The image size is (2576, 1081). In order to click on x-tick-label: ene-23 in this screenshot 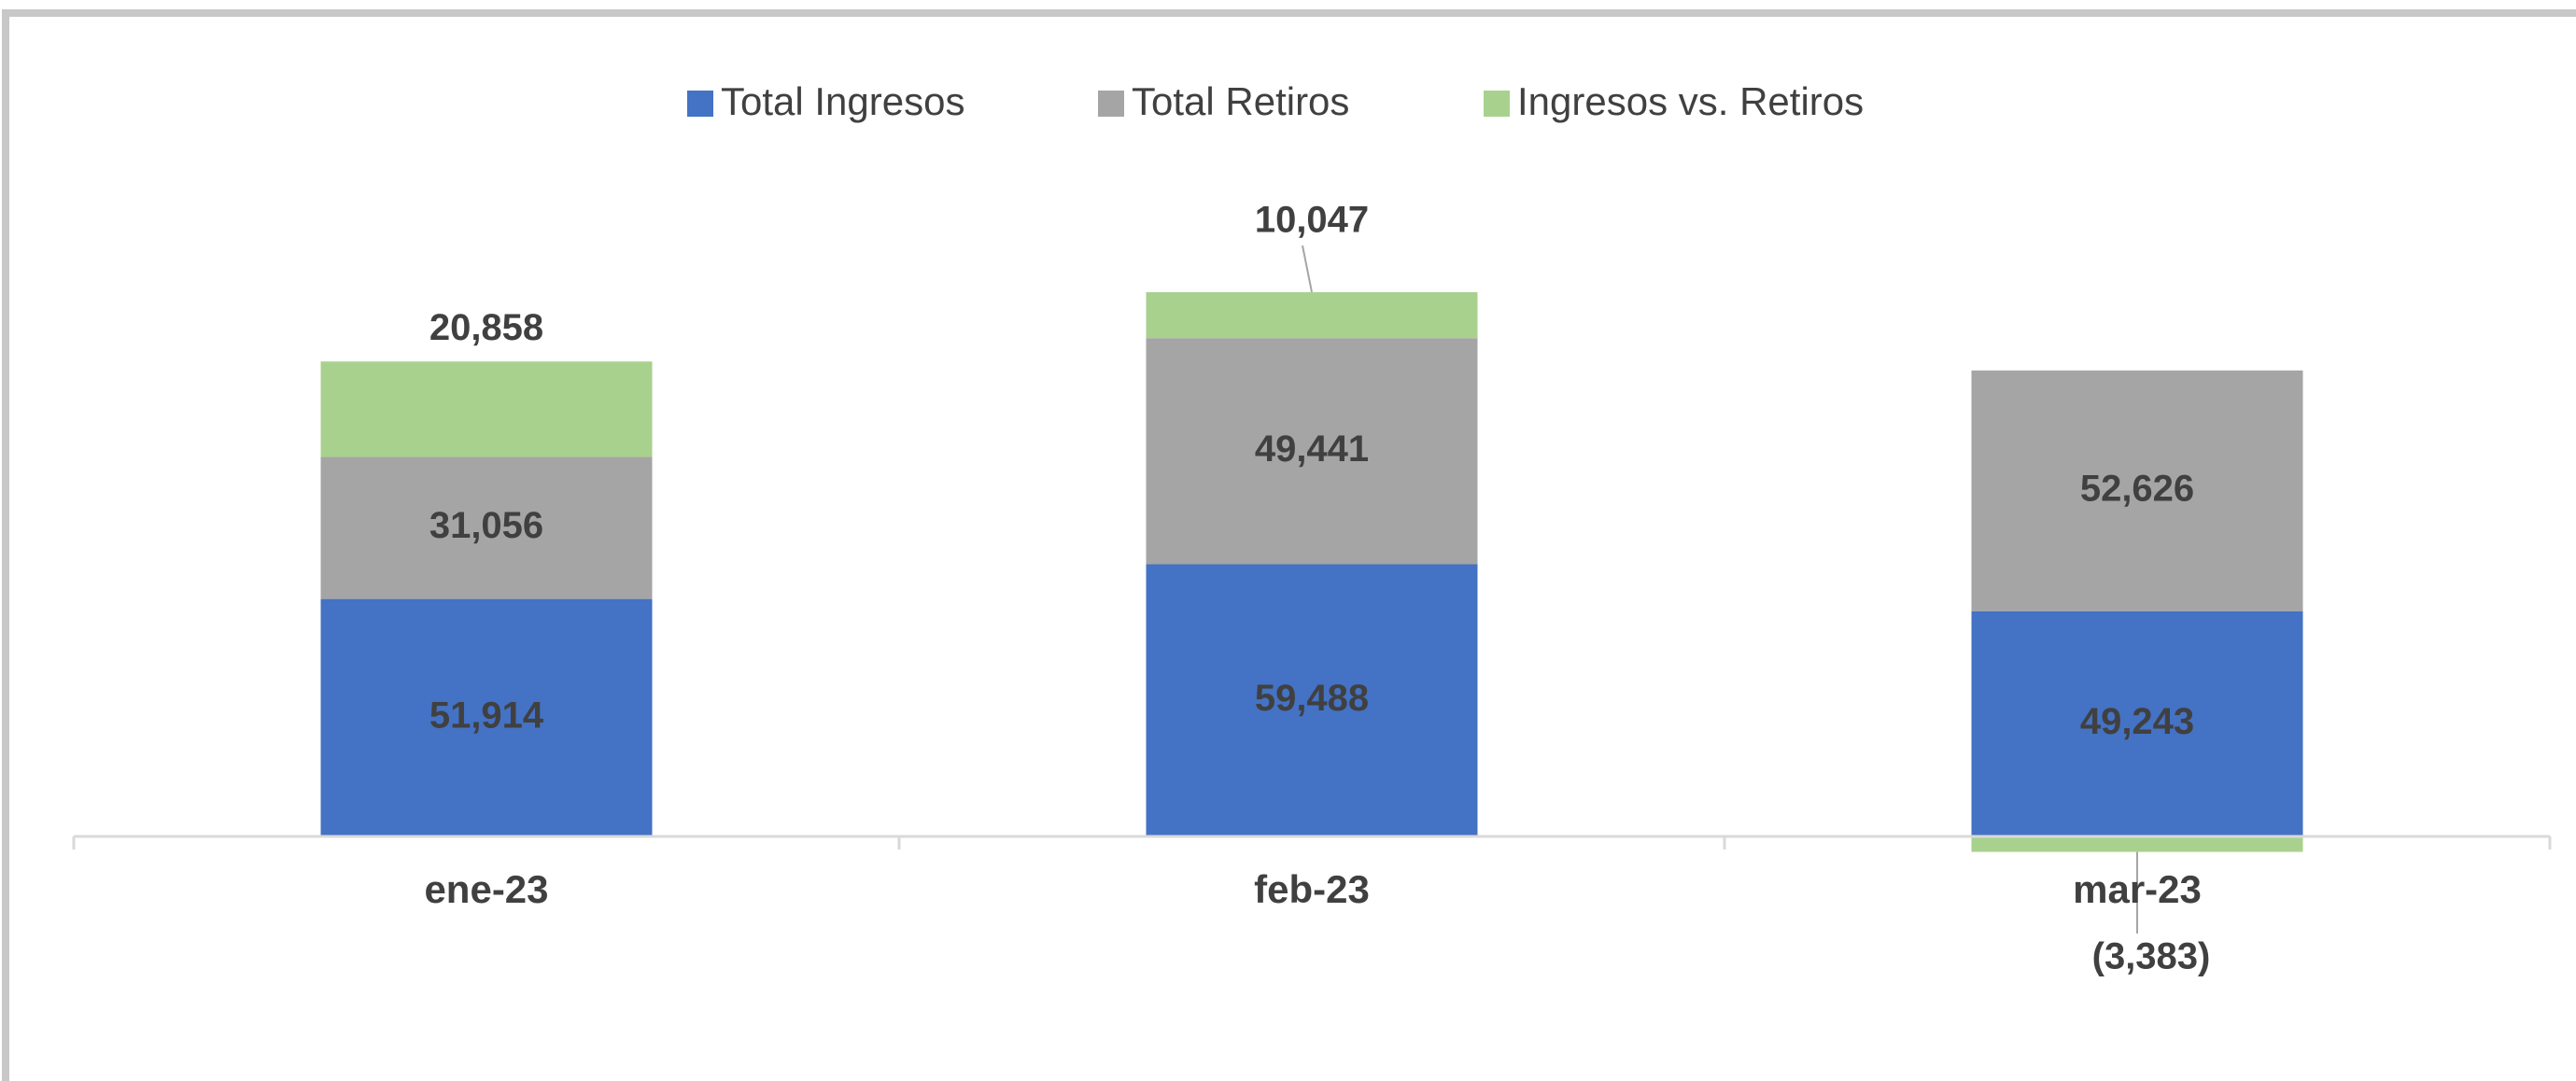, I will do `click(486, 889)`.